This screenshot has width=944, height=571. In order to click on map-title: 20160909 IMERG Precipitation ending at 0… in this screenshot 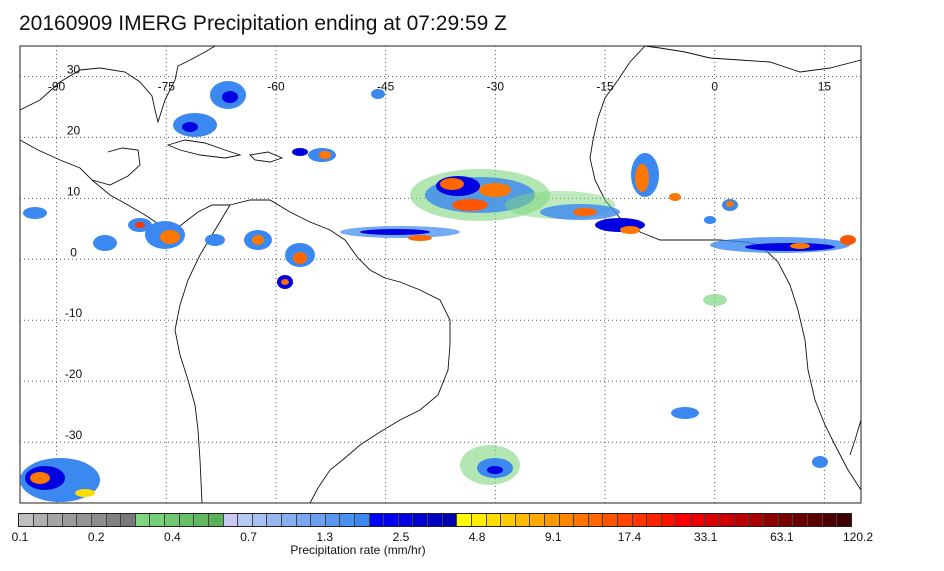, I will do `click(263, 23)`.